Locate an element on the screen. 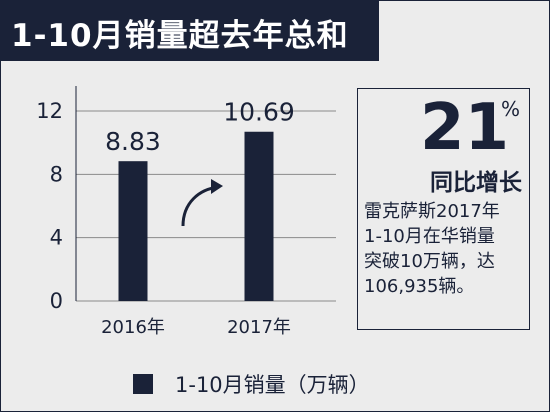 This screenshot has width=550, height=412. legend-label: 1-10月销量（万辆） is located at coordinates (272, 385).